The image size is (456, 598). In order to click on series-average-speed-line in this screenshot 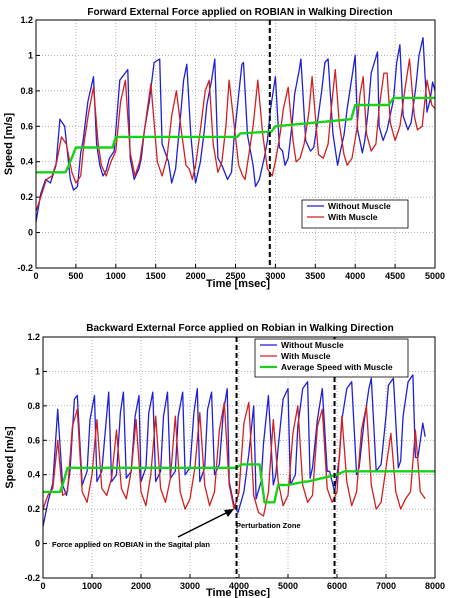, I will do `click(235, 135)`.